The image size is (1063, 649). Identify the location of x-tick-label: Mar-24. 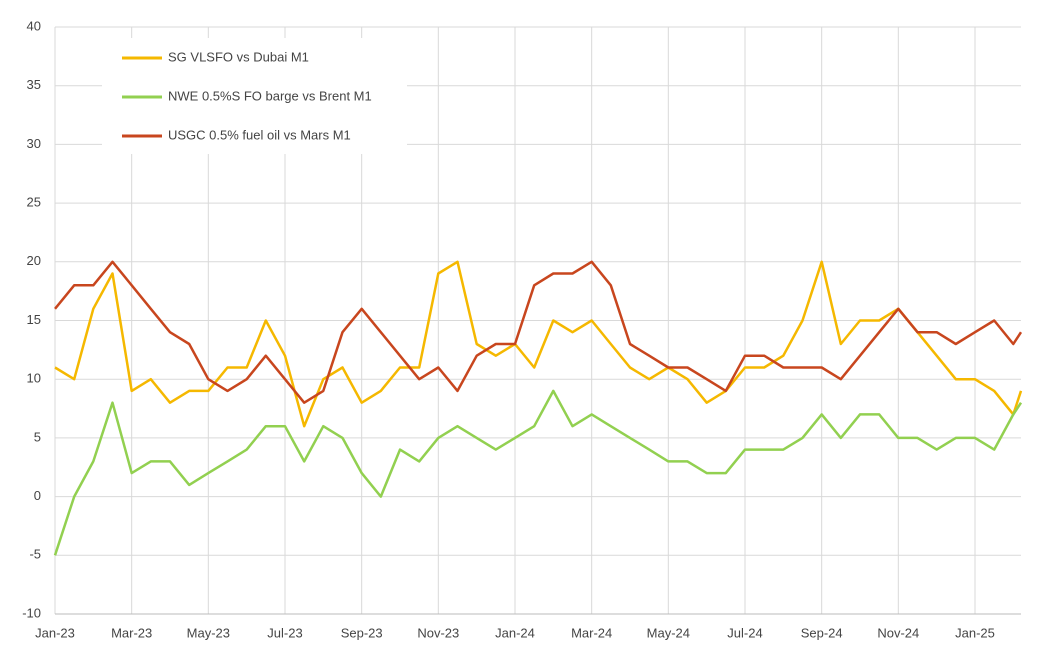
(591, 632).